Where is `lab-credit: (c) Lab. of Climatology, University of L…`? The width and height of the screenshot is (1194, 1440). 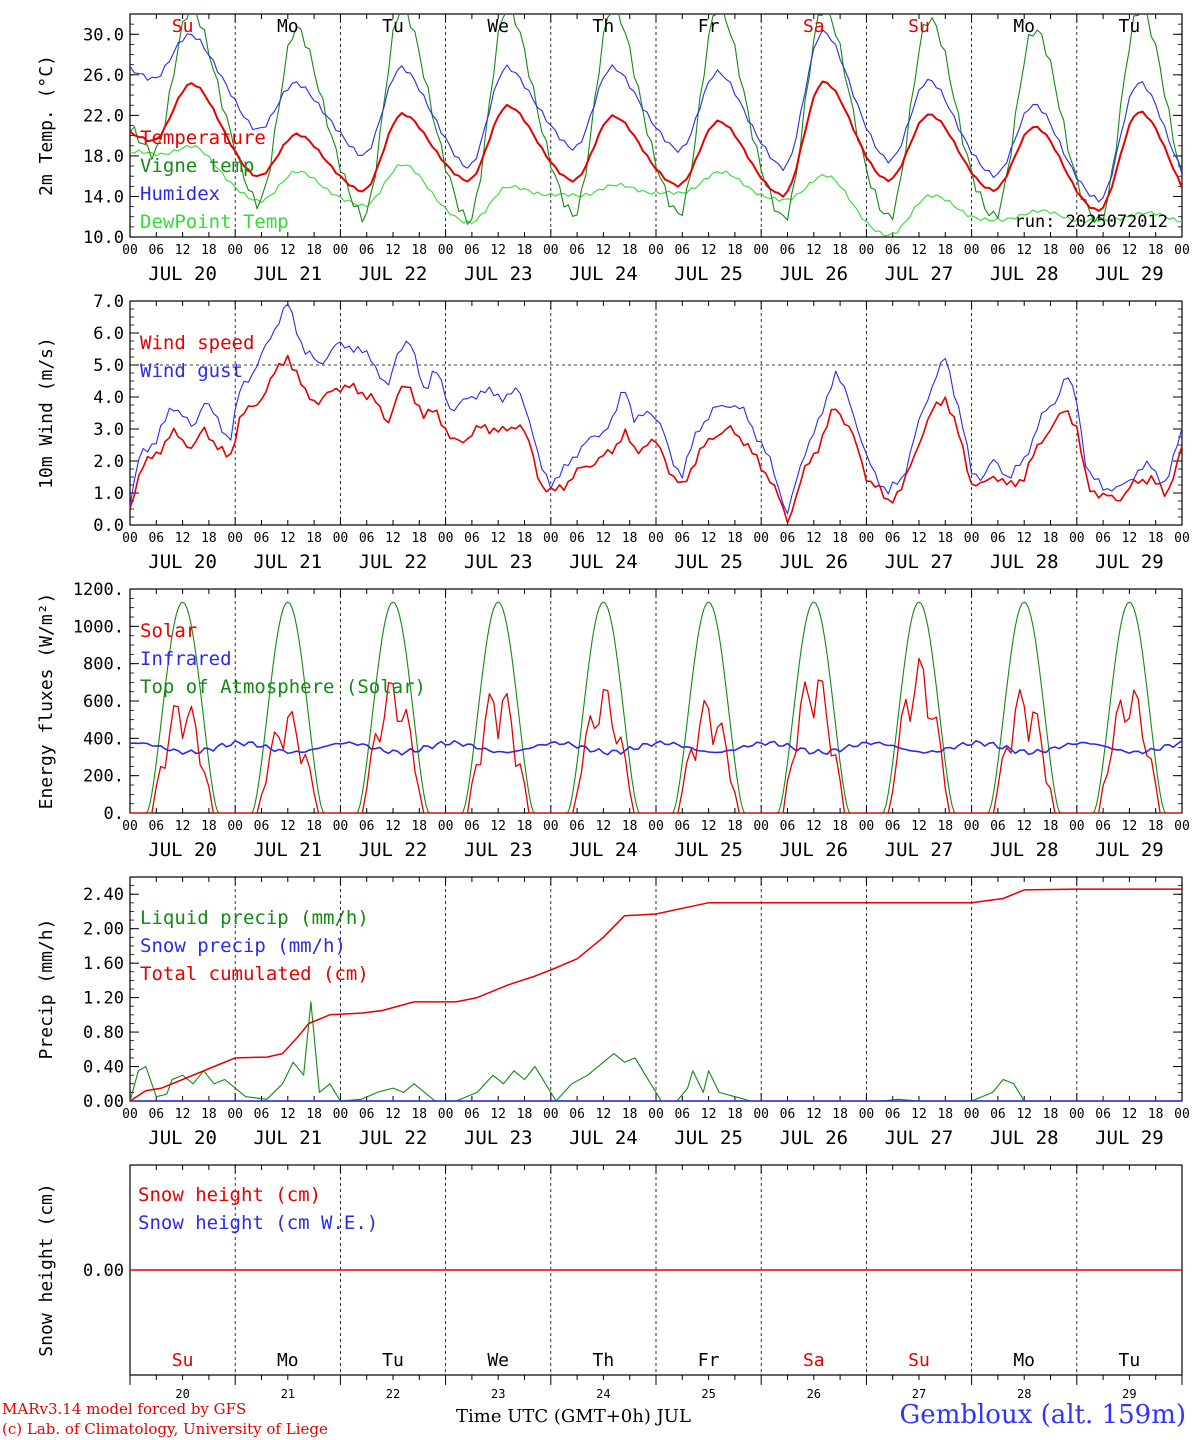 lab-credit: (c) Lab. of Climatology, University of L… is located at coordinates (165, 1429).